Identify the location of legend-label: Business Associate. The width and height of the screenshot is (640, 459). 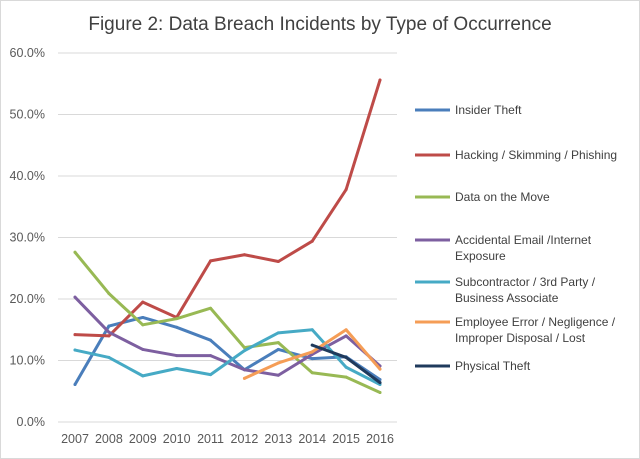
(507, 298).